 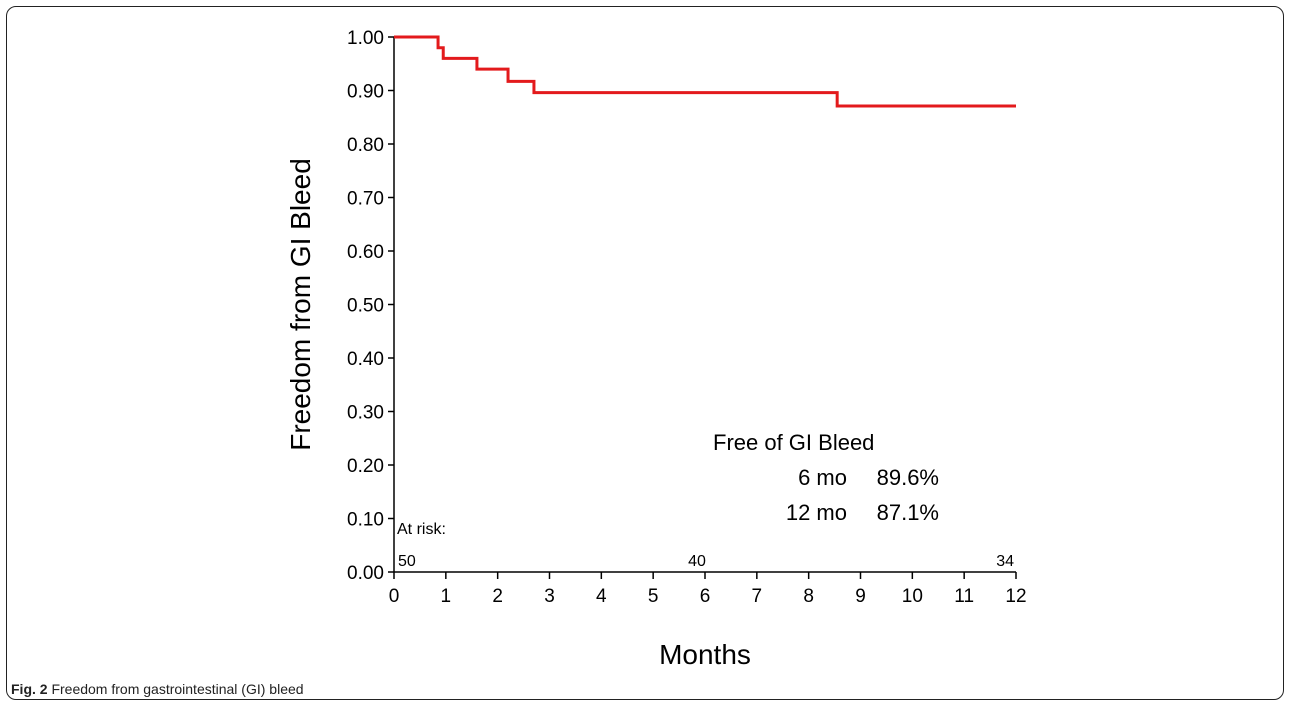 What do you see at coordinates (653, 596) in the screenshot?
I see `x-tick-label: 5` at bounding box center [653, 596].